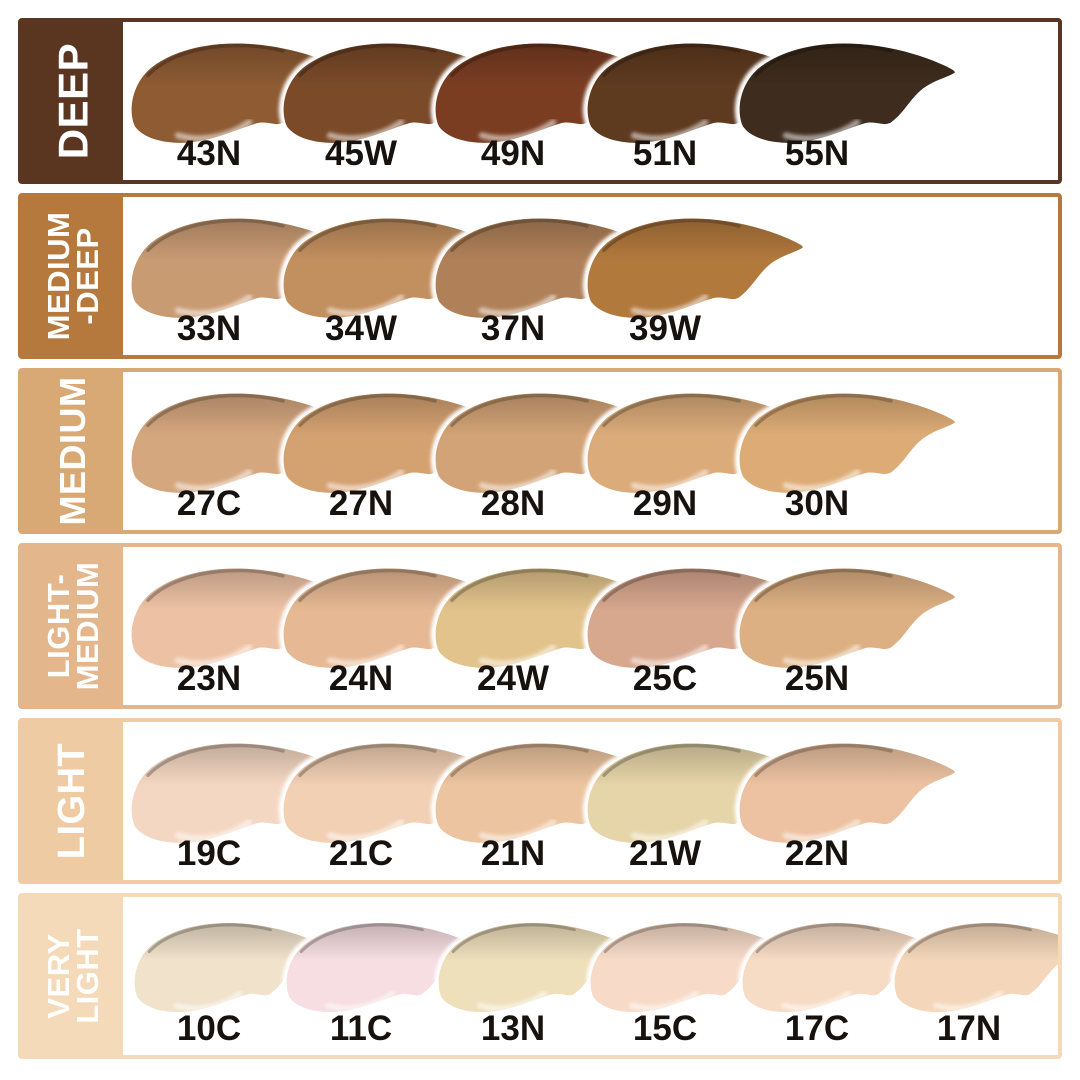 The height and width of the screenshot is (1080, 1080). What do you see at coordinates (513, 678) in the screenshot?
I see `shade-code-label: 24W` at bounding box center [513, 678].